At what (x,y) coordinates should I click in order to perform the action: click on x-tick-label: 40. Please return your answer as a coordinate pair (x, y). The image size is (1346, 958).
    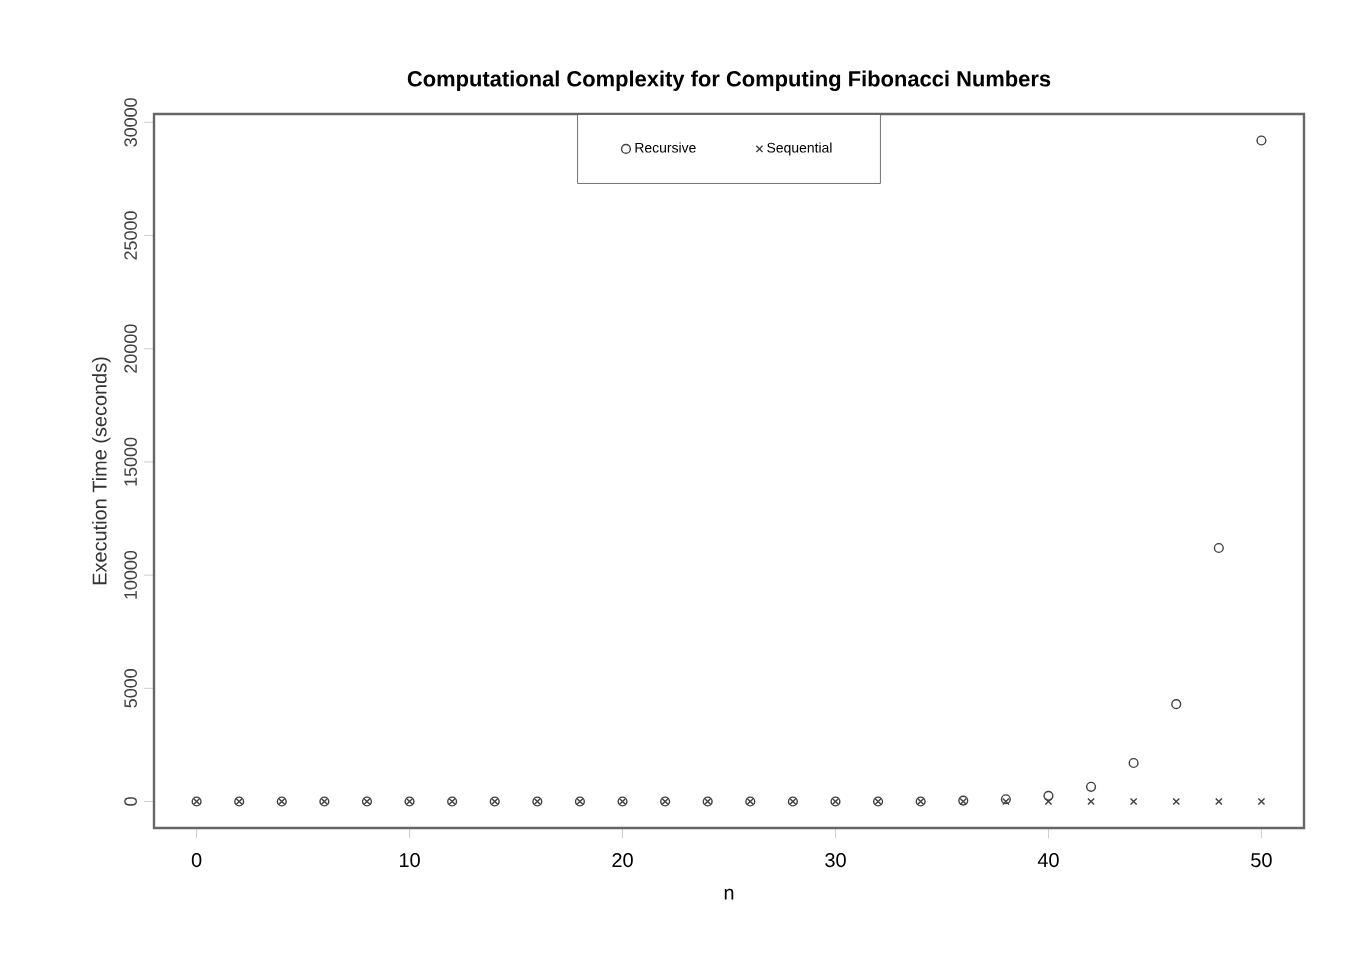
    Looking at the image, I should click on (1048, 860).